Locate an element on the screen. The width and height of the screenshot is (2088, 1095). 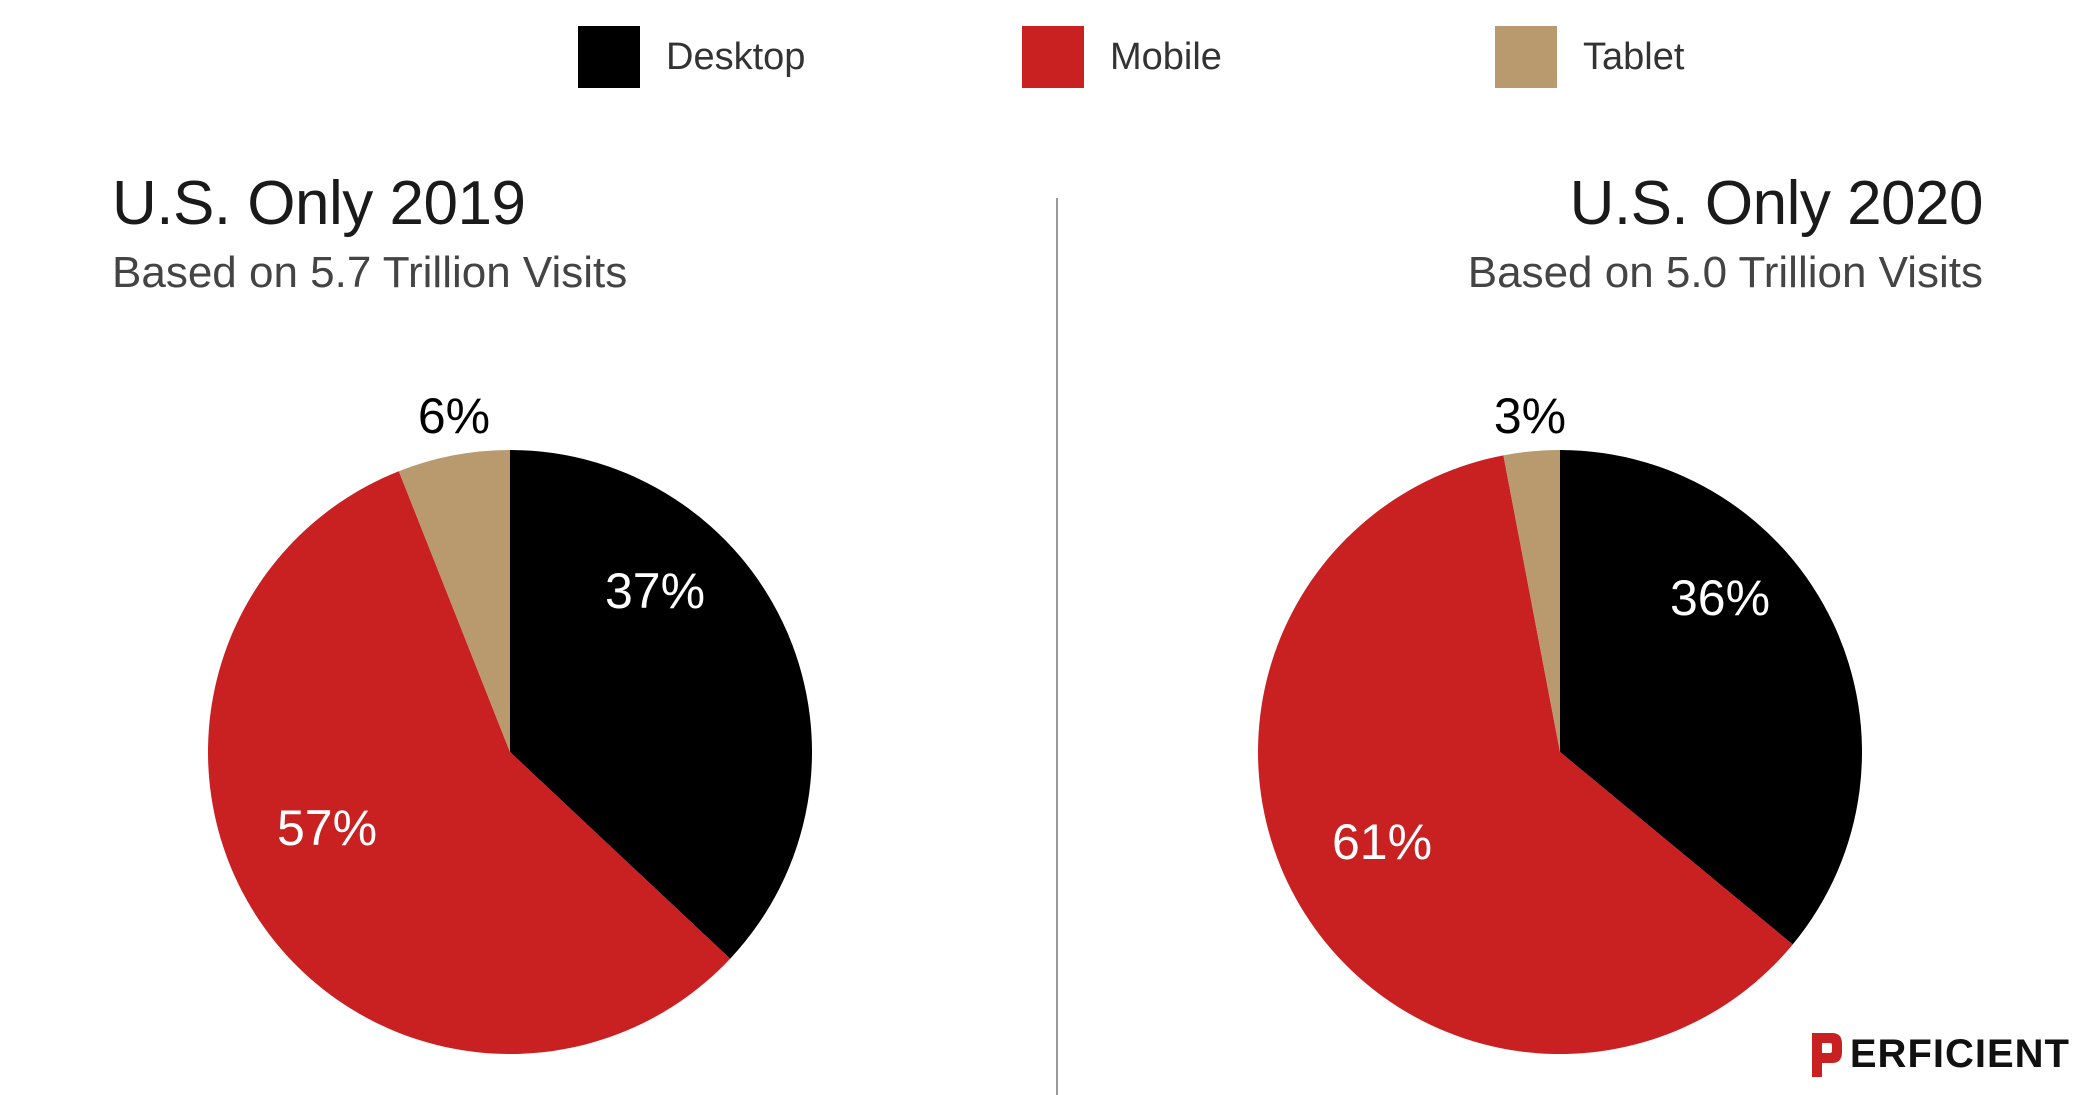
legend-item-mobile: Mobile is located at coordinates (1122, 57).